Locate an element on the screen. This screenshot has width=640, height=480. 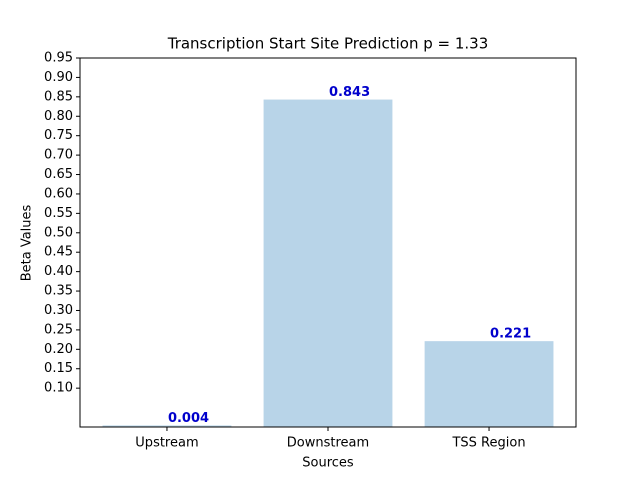
y-tick-label: 0.20 is located at coordinates (58, 349).